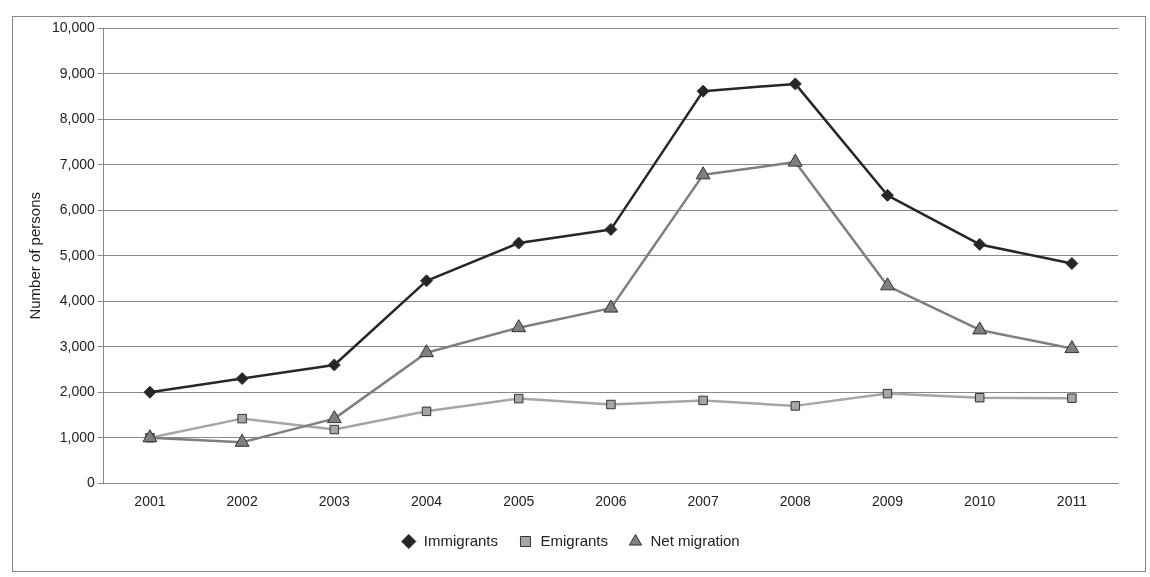 This screenshot has height=577, width=1150. Describe the element at coordinates (35, 256) in the screenshot. I see `y-axis-title: Number of persons` at that location.